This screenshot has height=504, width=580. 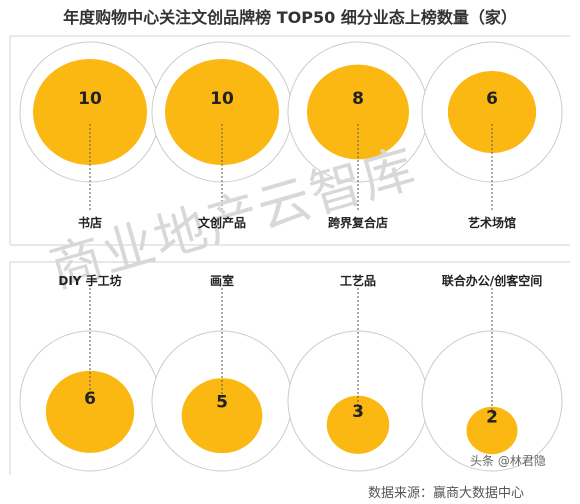 What do you see at coordinates (222, 281) in the screenshot?
I see `category-label: 画室` at bounding box center [222, 281].